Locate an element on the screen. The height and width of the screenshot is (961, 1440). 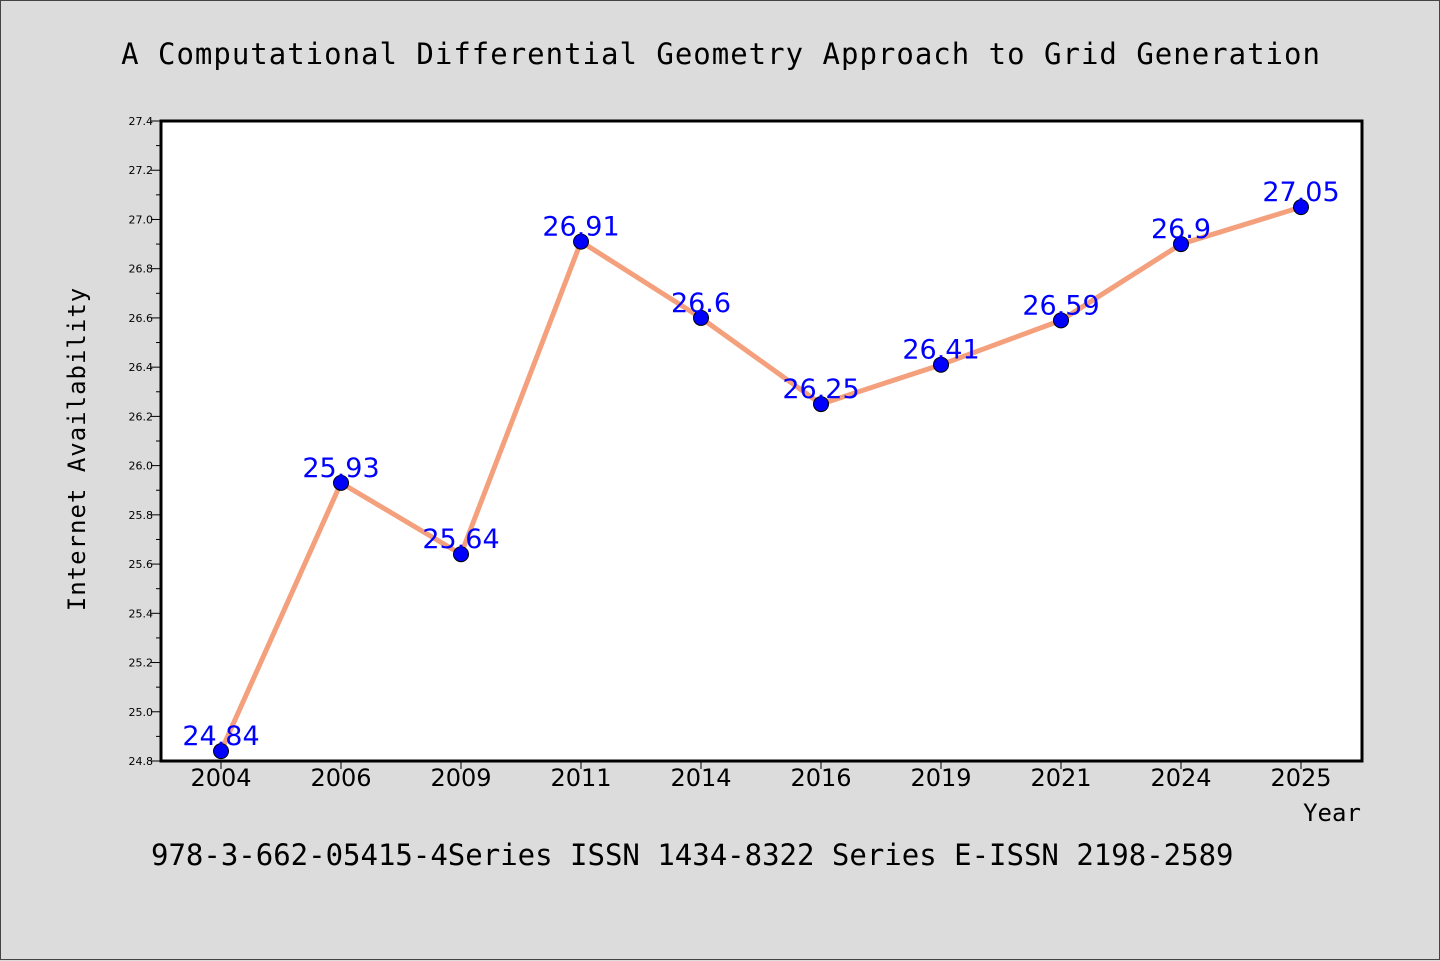
data-label: 26.6 is located at coordinates (701, 303).